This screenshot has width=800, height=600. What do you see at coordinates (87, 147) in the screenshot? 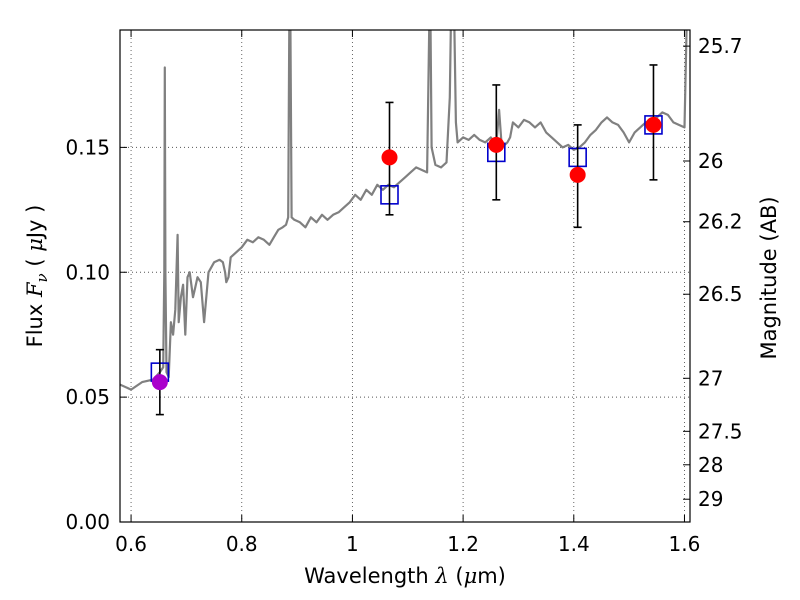
I see `y-tick-label: 0.15` at bounding box center [87, 147].